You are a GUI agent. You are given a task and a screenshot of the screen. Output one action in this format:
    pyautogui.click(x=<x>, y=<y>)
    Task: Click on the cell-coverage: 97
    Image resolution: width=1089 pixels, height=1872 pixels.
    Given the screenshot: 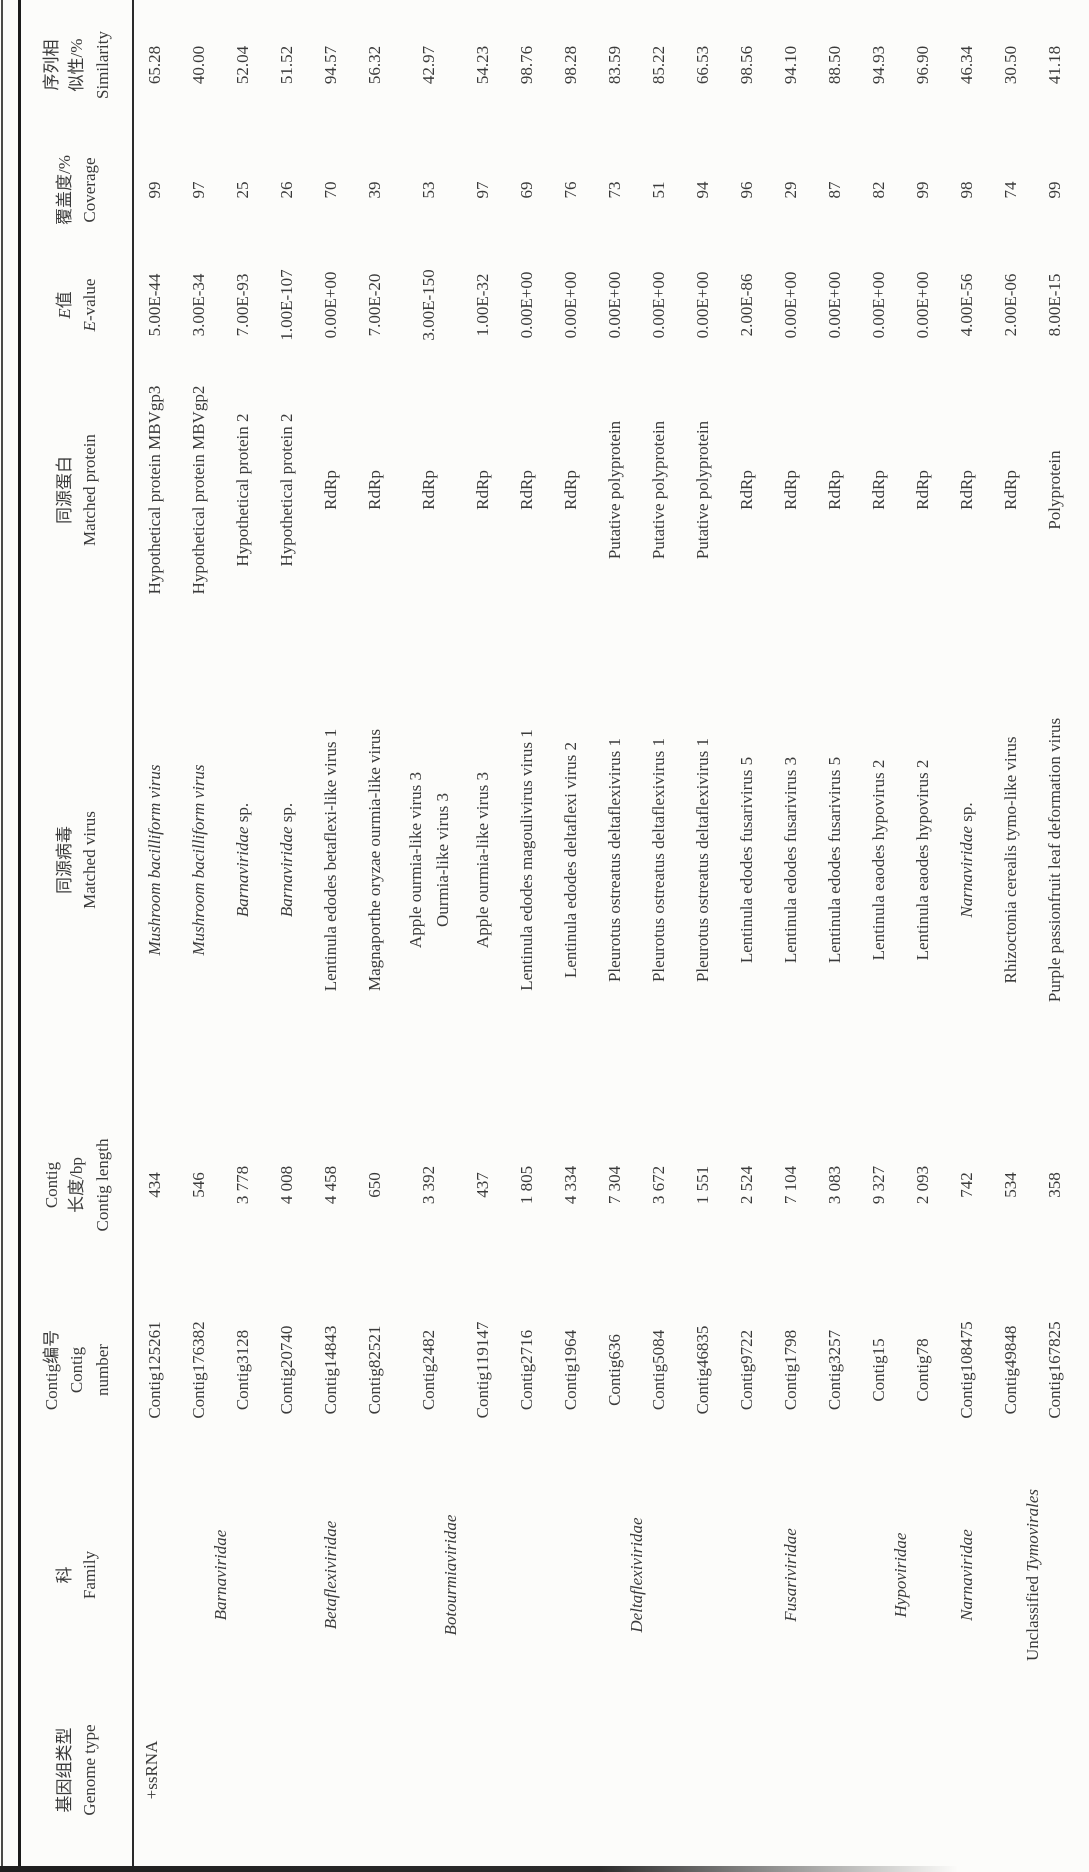 What is the action you would take?
    pyautogui.click(x=482, y=190)
    